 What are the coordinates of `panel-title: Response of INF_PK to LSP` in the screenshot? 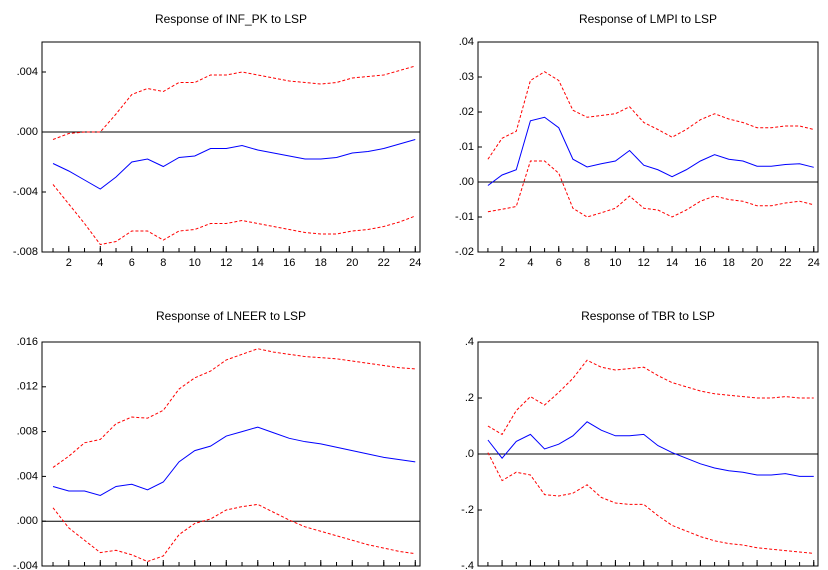 It's located at (231, 19).